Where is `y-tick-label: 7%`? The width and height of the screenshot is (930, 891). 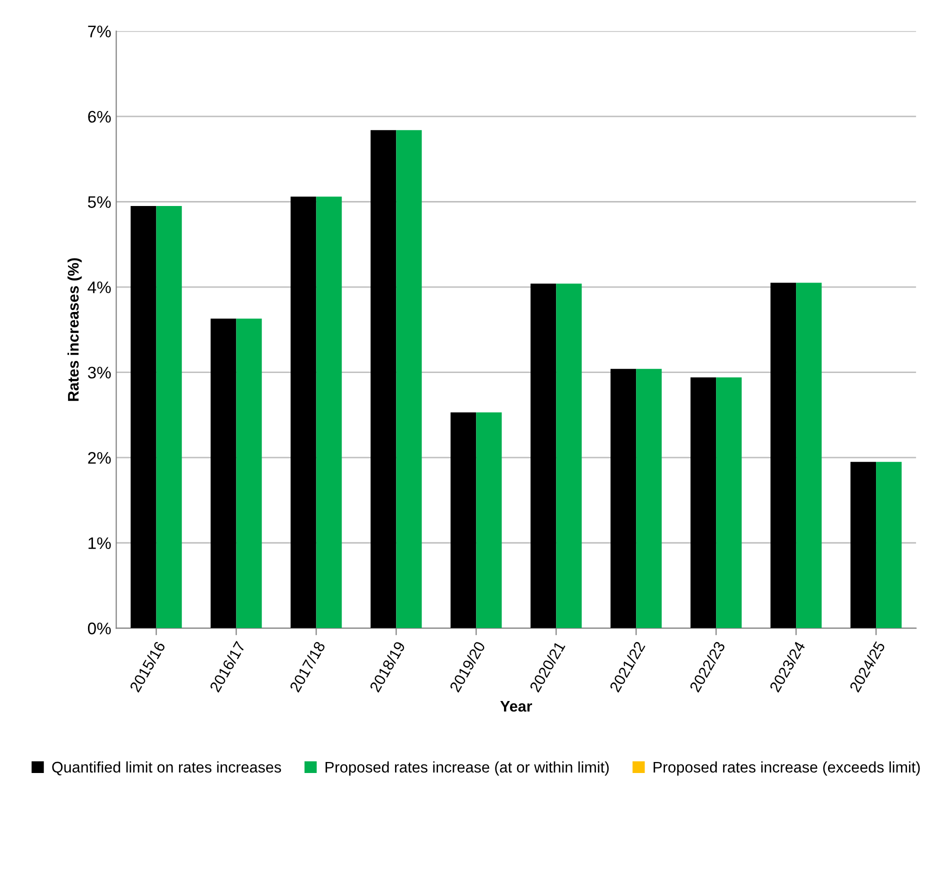
y-tick-label: 7% is located at coordinates (99, 32).